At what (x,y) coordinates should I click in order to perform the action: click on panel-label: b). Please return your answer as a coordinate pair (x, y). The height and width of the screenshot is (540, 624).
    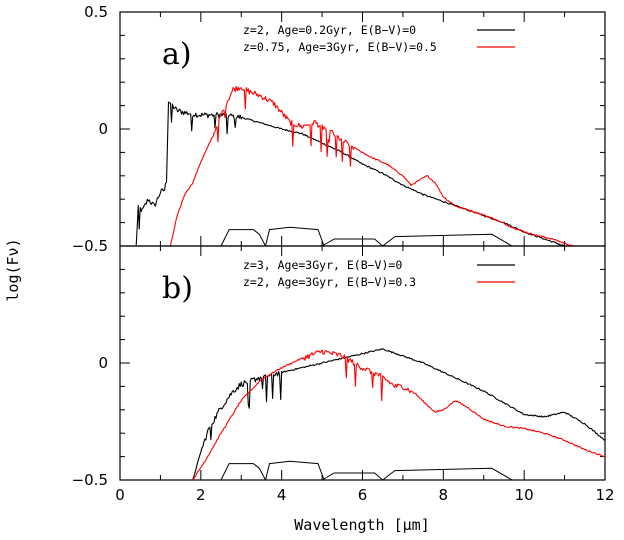
    Looking at the image, I should click on (177, 288).